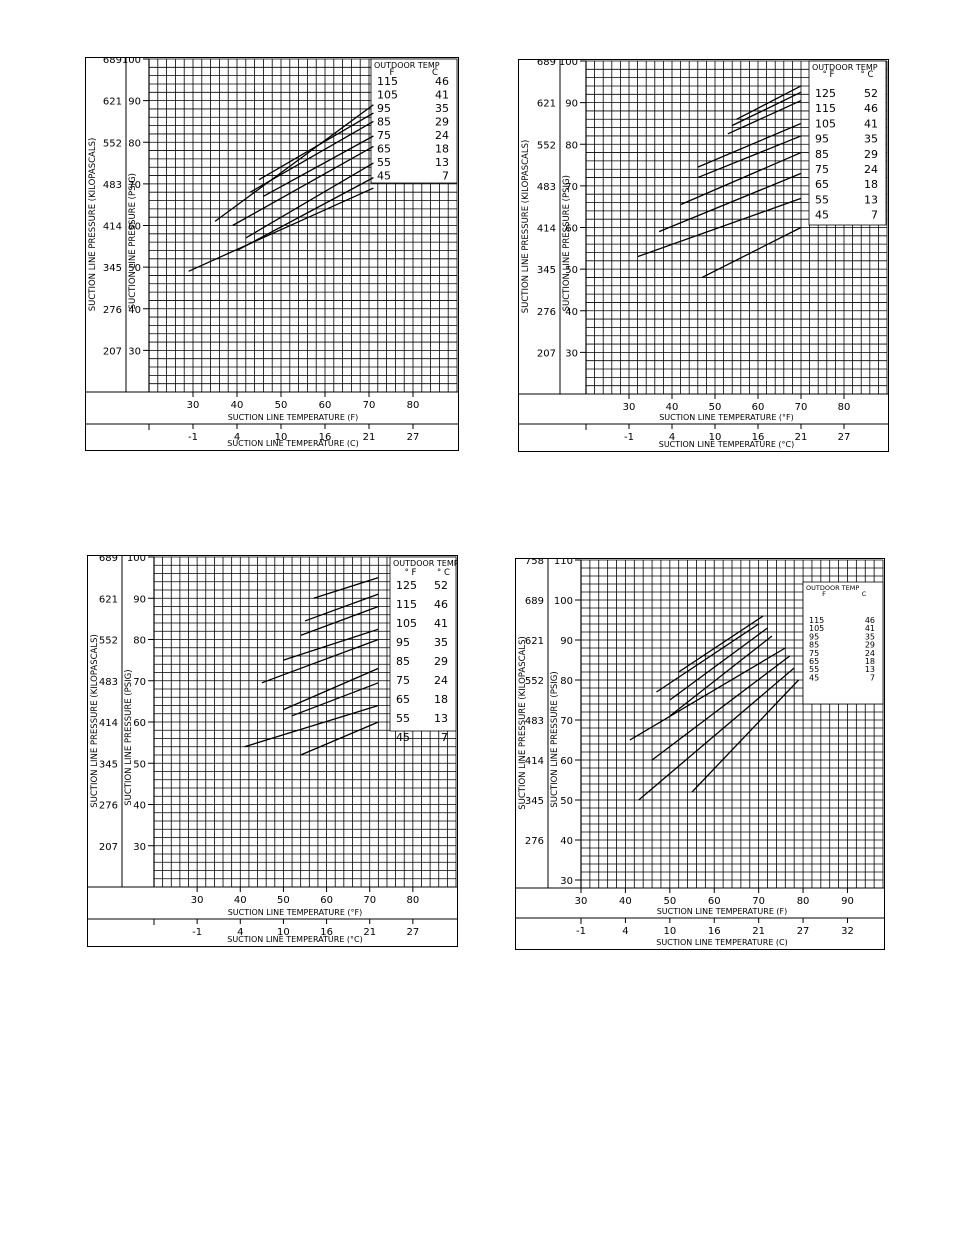  I want to click on x-axis-label-c: SUCTION LINE TEMPERATURE (°C), so click(727, 444).